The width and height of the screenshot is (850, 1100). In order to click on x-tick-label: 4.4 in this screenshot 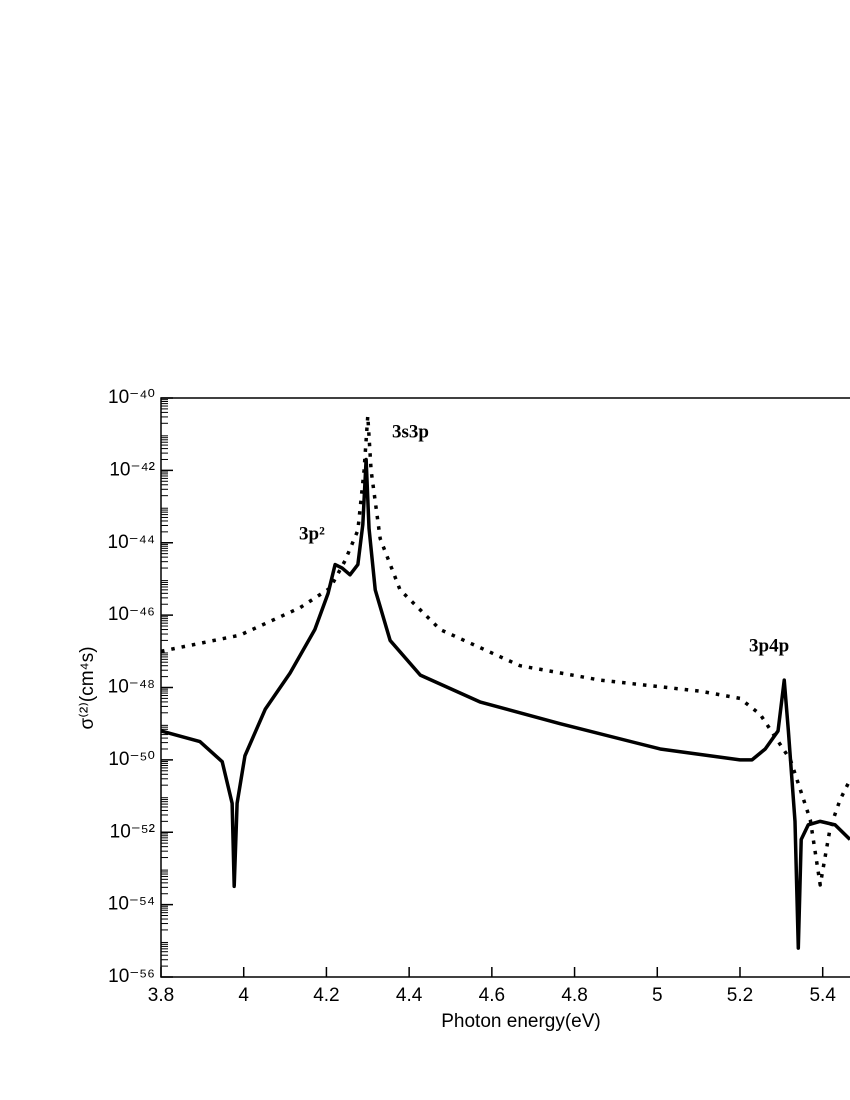, I will do `click(409, 995)`.